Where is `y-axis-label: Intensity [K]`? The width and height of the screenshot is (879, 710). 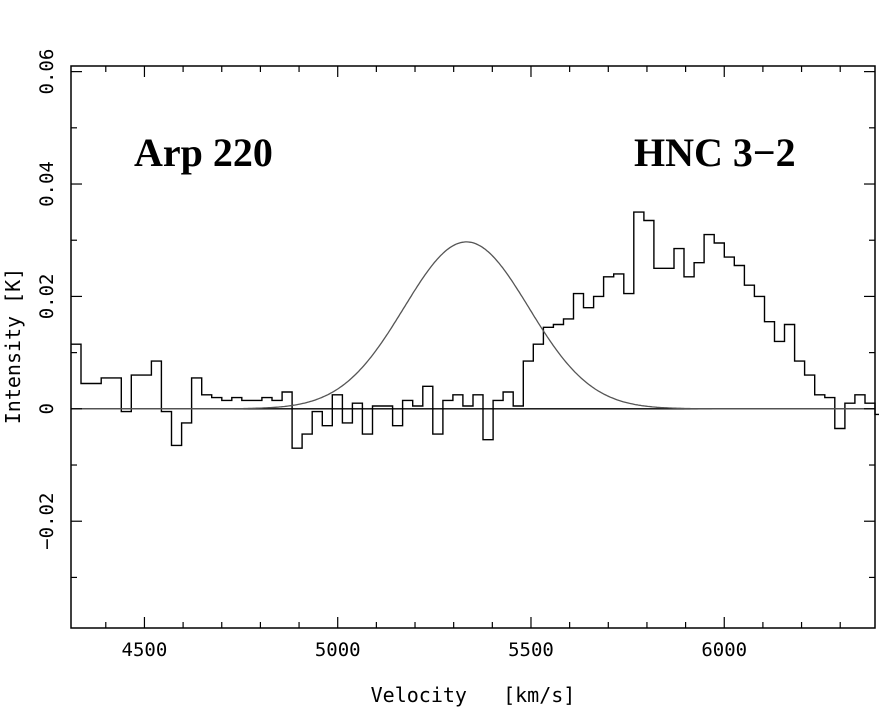 y-axis-label: Intensity [K] is located at coordinates (13, 346).